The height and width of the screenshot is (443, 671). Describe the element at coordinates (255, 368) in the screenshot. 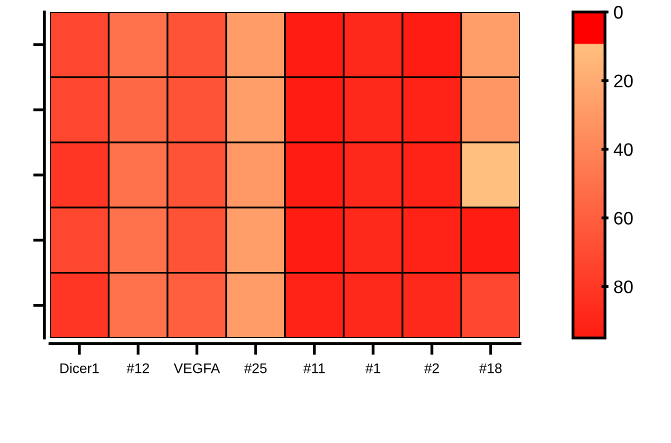

I see `x-tick-label: #25` at that location.